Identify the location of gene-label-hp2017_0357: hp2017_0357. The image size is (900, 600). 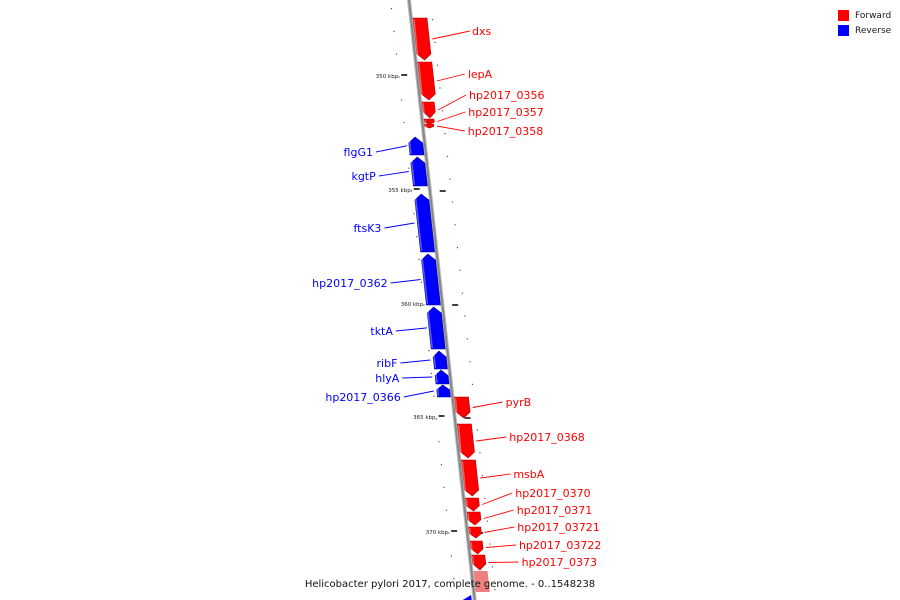
(505, 112).